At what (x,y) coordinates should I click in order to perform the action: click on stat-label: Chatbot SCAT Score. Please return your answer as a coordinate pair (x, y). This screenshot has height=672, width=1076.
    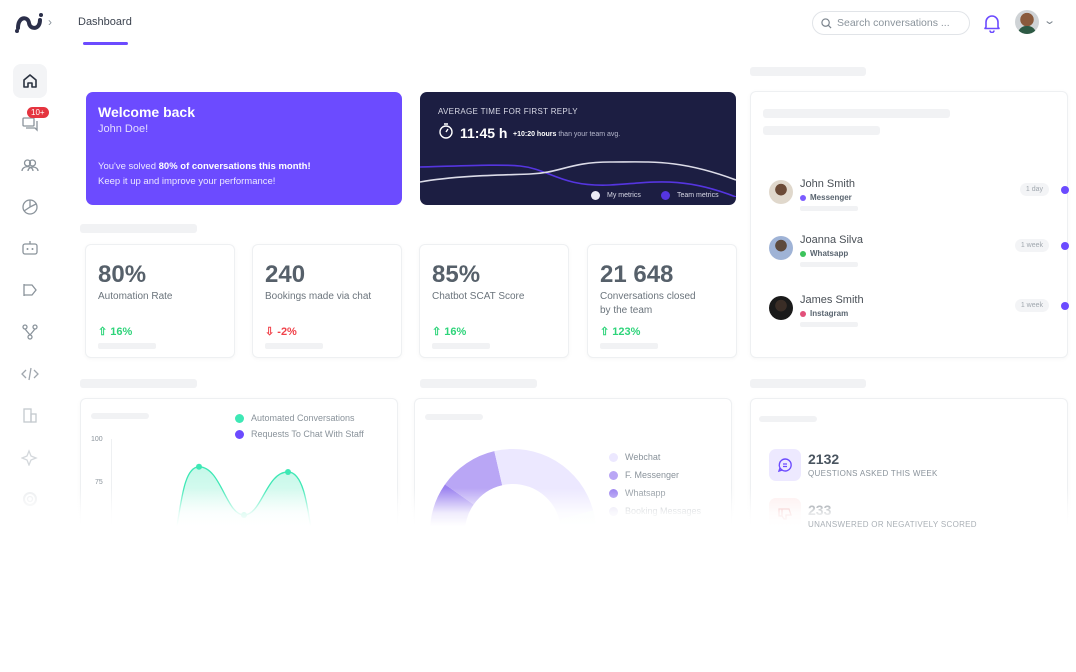
    Looking at the image, I should click on (478, 296).